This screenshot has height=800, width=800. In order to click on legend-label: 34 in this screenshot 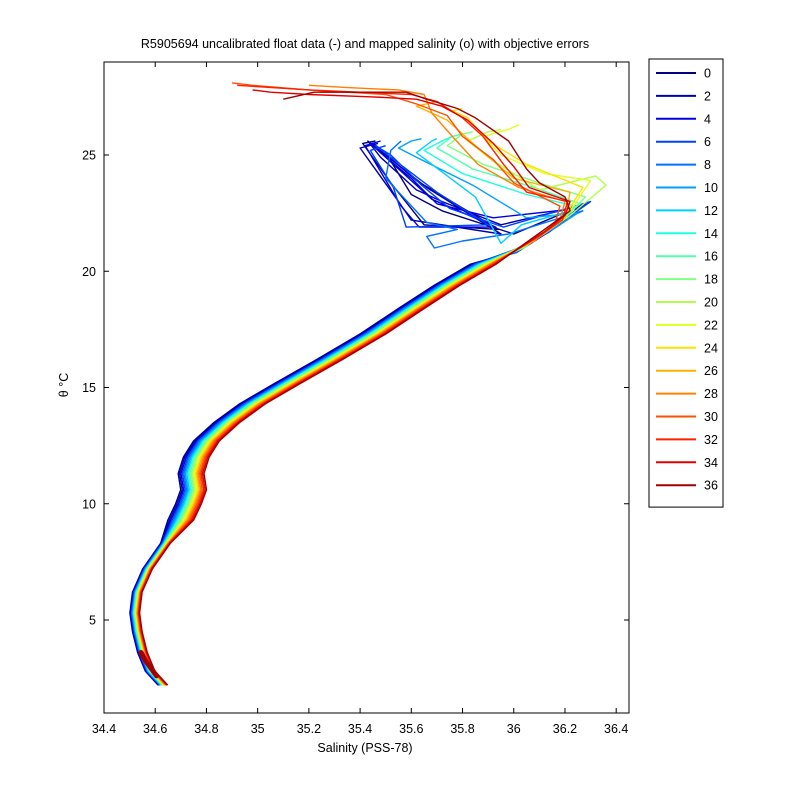, I will do `click(711, 463)`.